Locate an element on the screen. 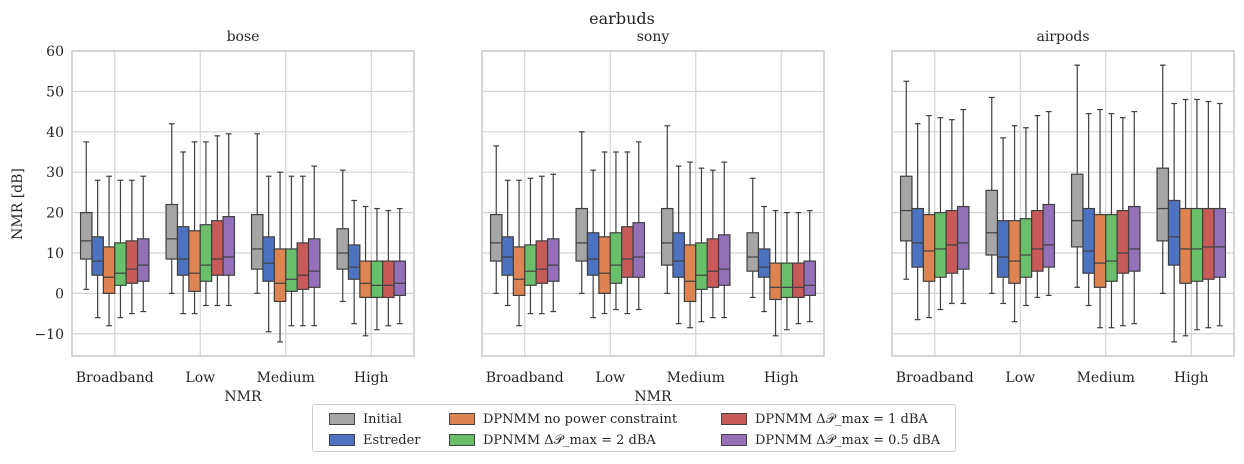  x-tick-label: Low is located at coordinates (1020, 378).